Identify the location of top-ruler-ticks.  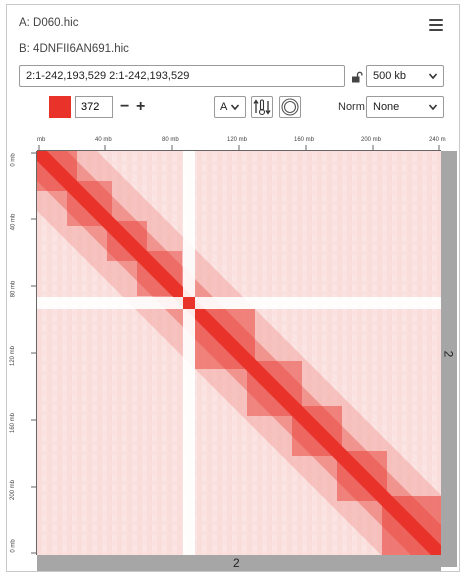
(239, 148).